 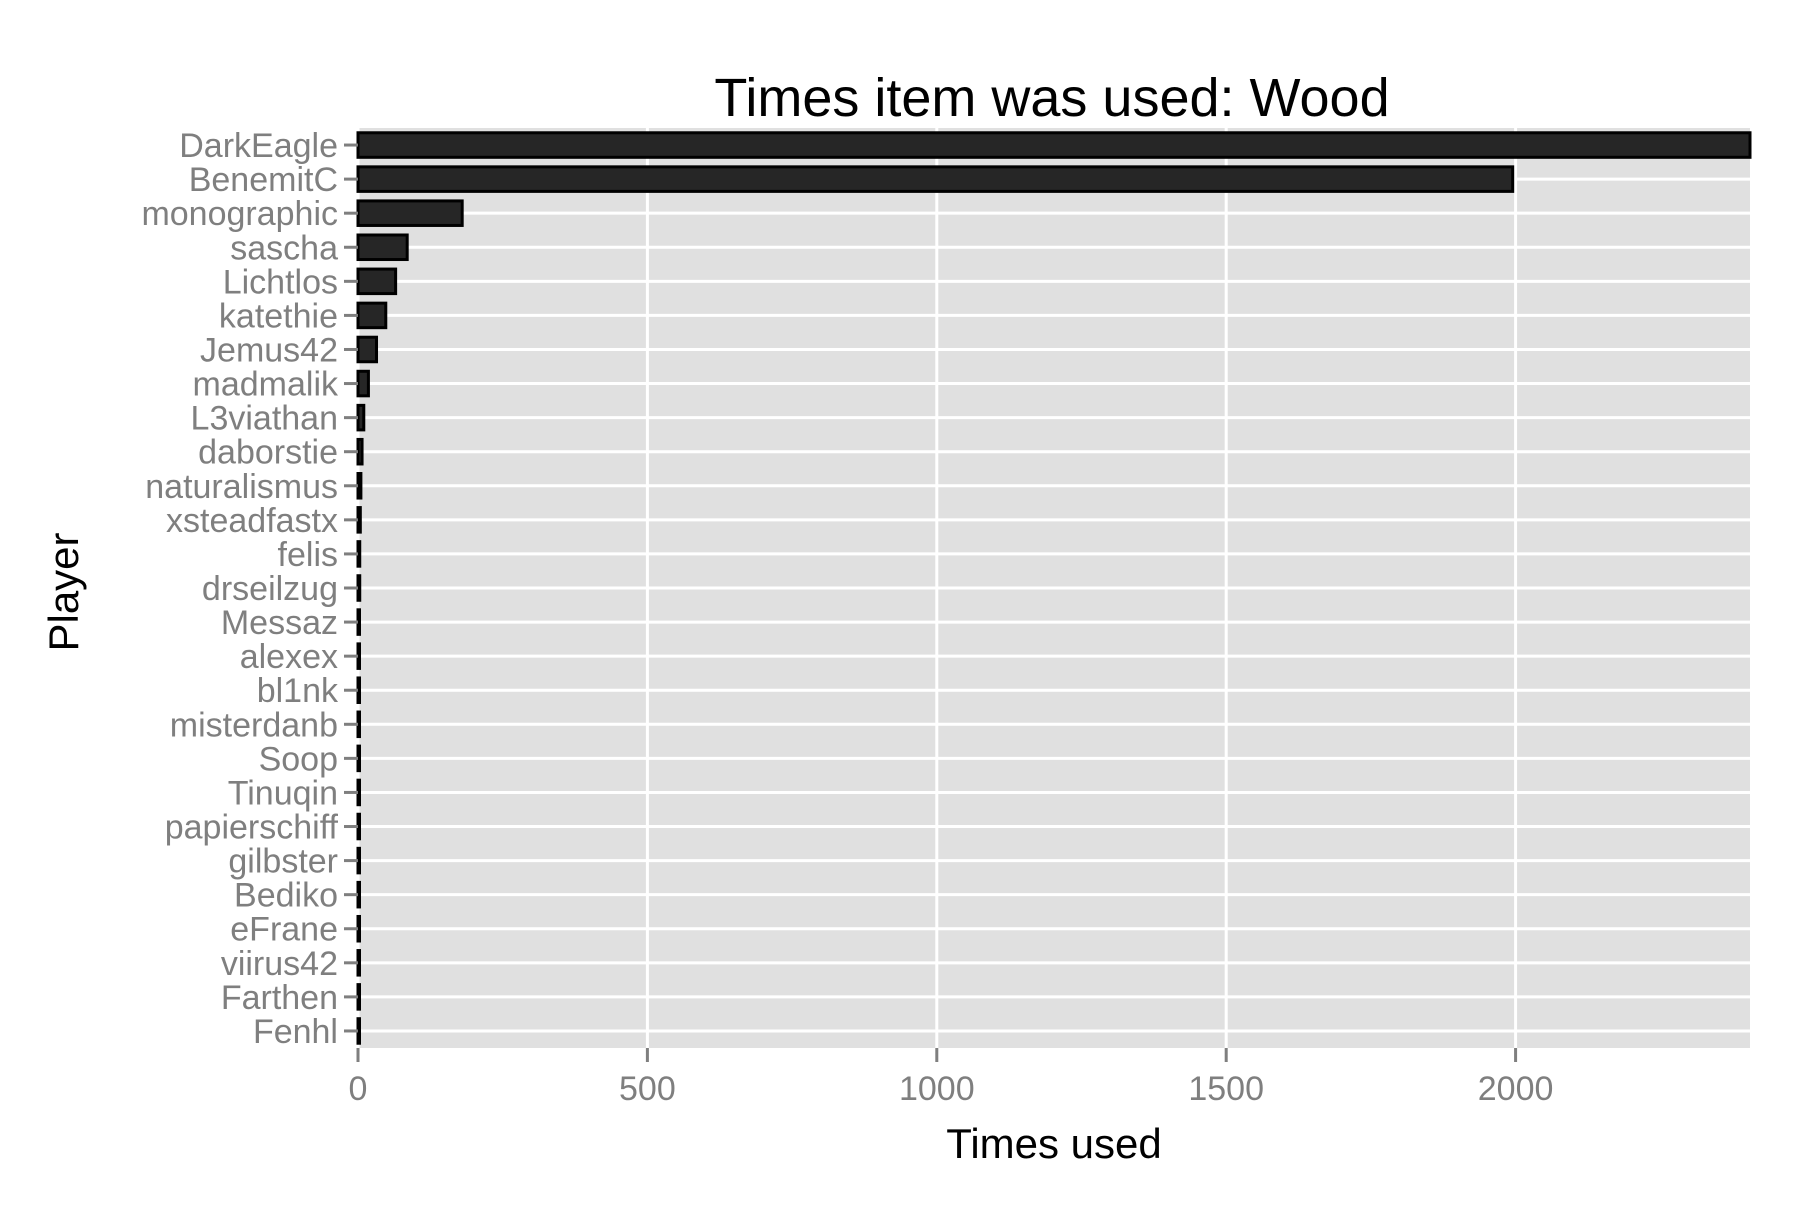 What do you see at coordinates (284, 930) in the screenshot?
I see `y-tick-label: eFrane` at bounding box center [284, 930].